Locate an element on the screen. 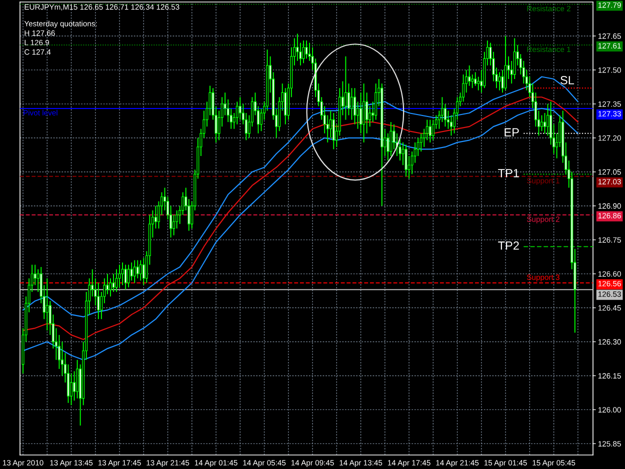 This screenshot has height=469, width=625. series-label: TP1 is located at coordinates (508, 173).